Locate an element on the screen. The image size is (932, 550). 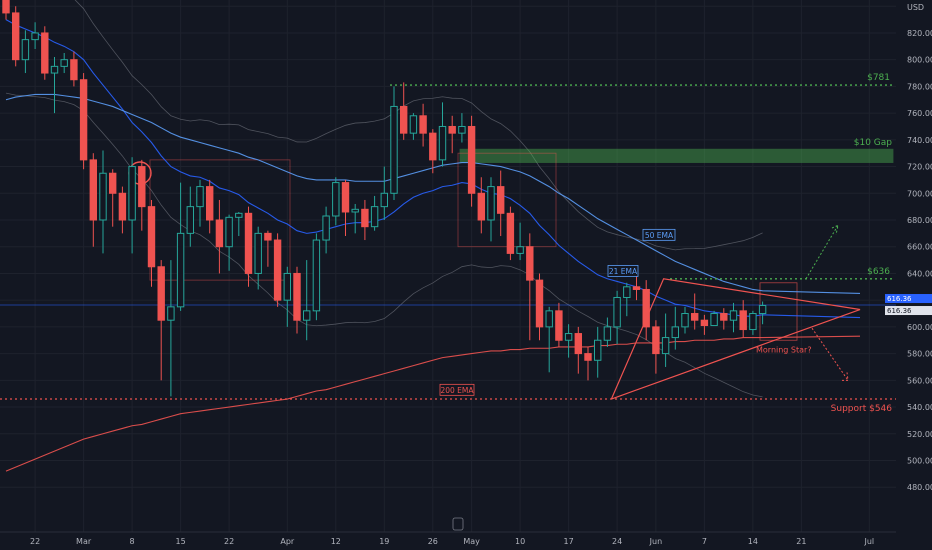
price-tag: 616.36 is located at coordinates (899, 299).